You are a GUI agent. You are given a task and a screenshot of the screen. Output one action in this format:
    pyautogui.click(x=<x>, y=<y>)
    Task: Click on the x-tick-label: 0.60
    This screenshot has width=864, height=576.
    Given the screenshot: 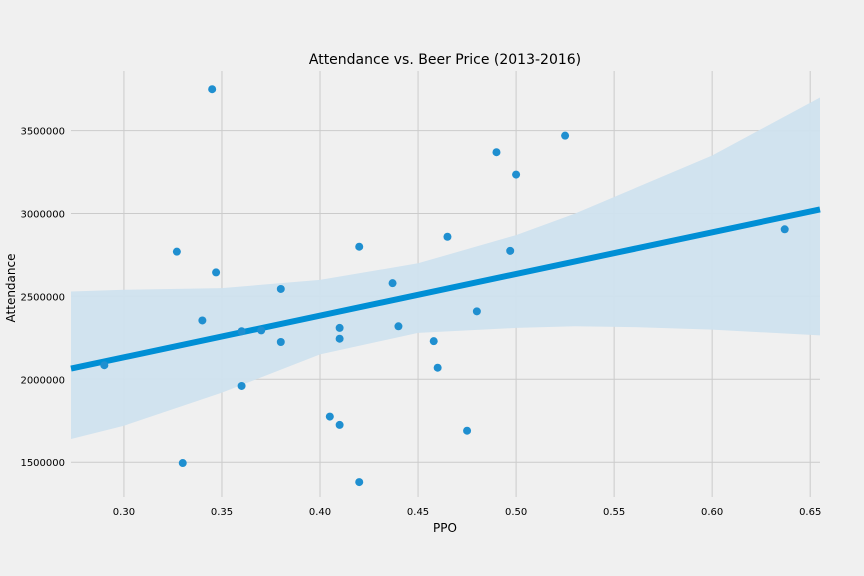 What is the action you would take?
    pyautogui.click(x=712, y=512)
    